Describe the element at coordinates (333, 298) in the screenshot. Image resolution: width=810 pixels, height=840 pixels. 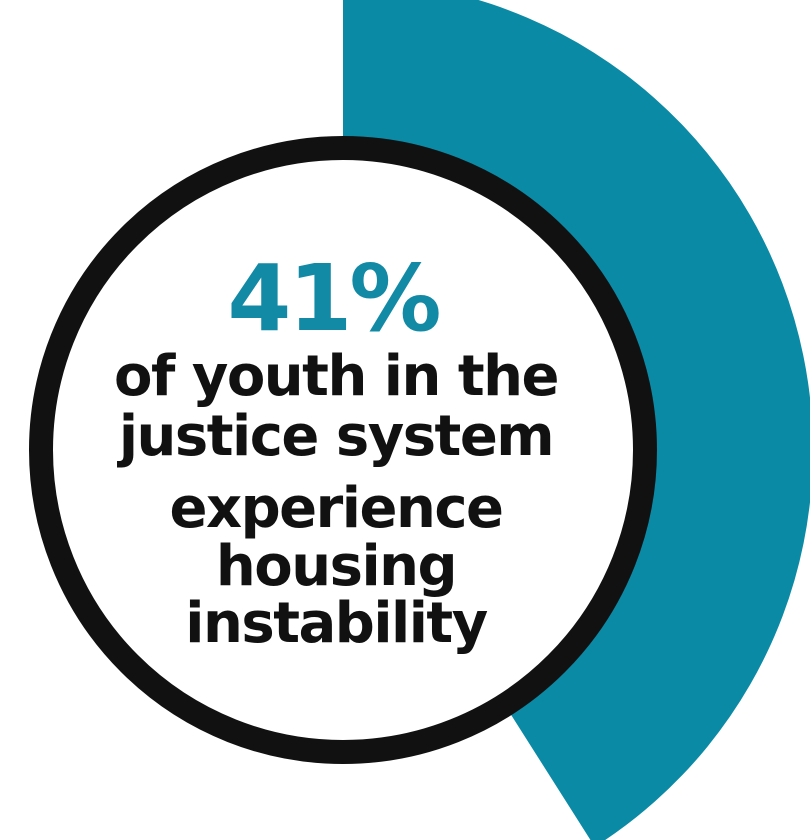
I see `percent-value: 41%` at that location.